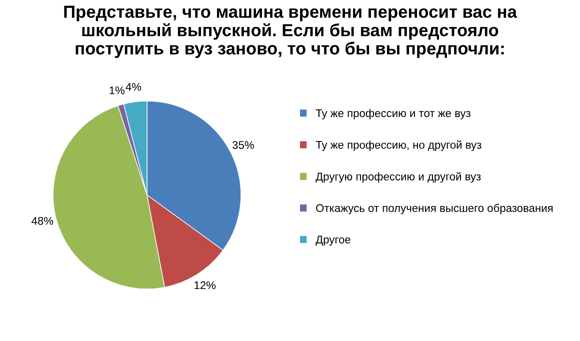 This screenshot has height=341, width=580. Describe the element at coordinates (333, 241) in the screenshot. I see `legend-label: Другое` at that location.